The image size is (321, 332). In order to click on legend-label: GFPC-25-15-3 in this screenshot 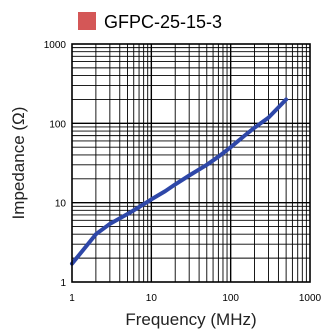, I will do `click(163, 22)`.